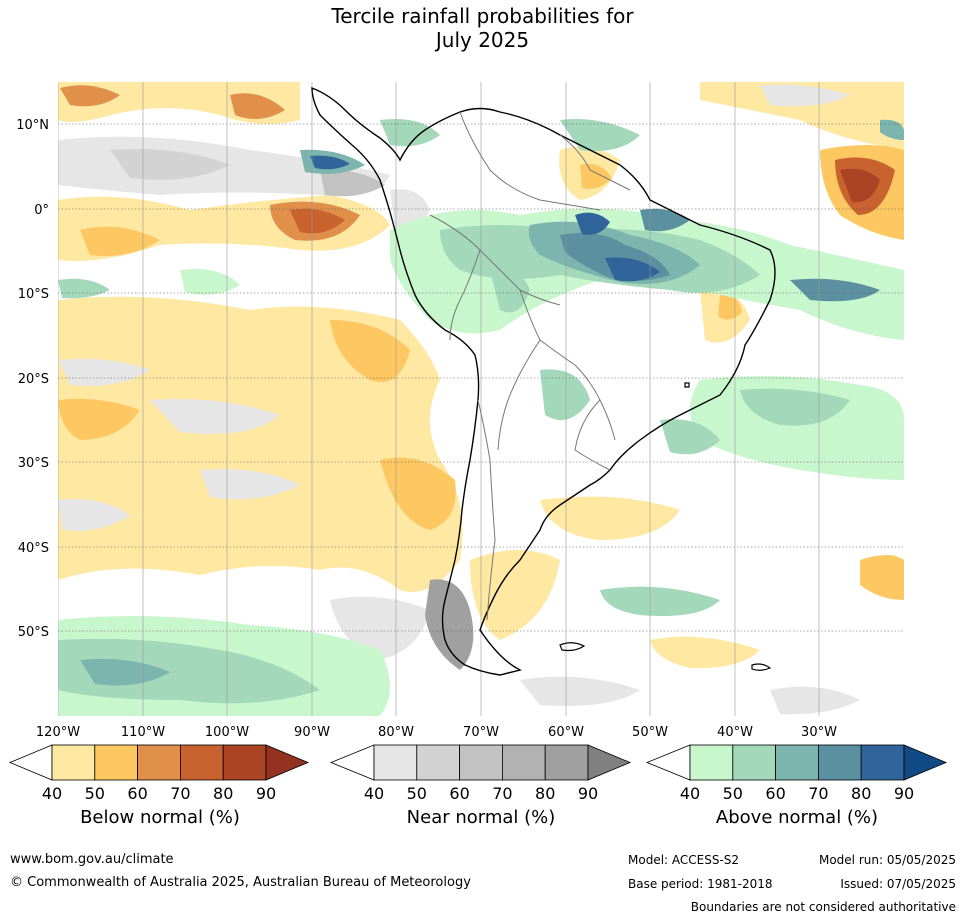 This screenshot has width=965, height=919. Describe the element at coordinates (481, 732) in the screenshot. I see `lon-label: 70°W` at that location.